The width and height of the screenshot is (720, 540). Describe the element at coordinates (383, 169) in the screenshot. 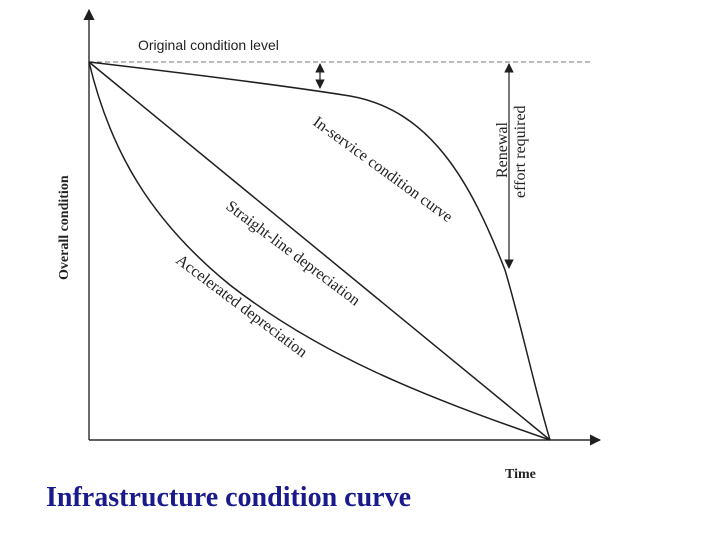

I see `in-service-curve-label: In-service condition curve` at that location.